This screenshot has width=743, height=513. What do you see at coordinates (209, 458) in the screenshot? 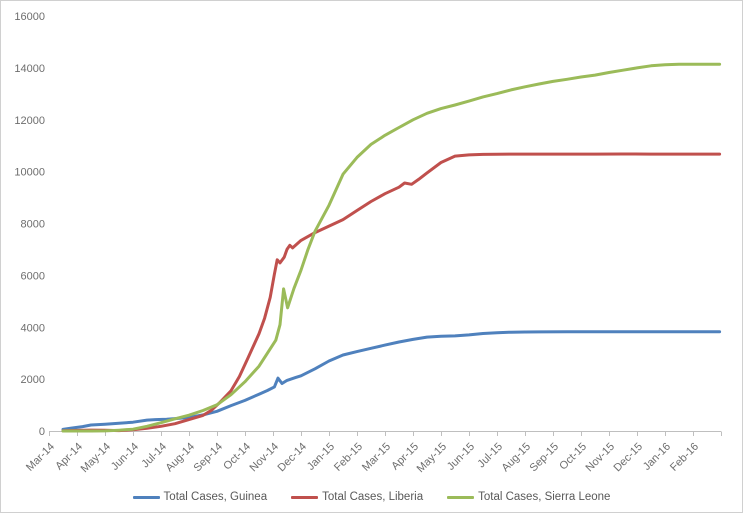
I see `x-axis-label: Sep-14` at bounding box center [209, 458].